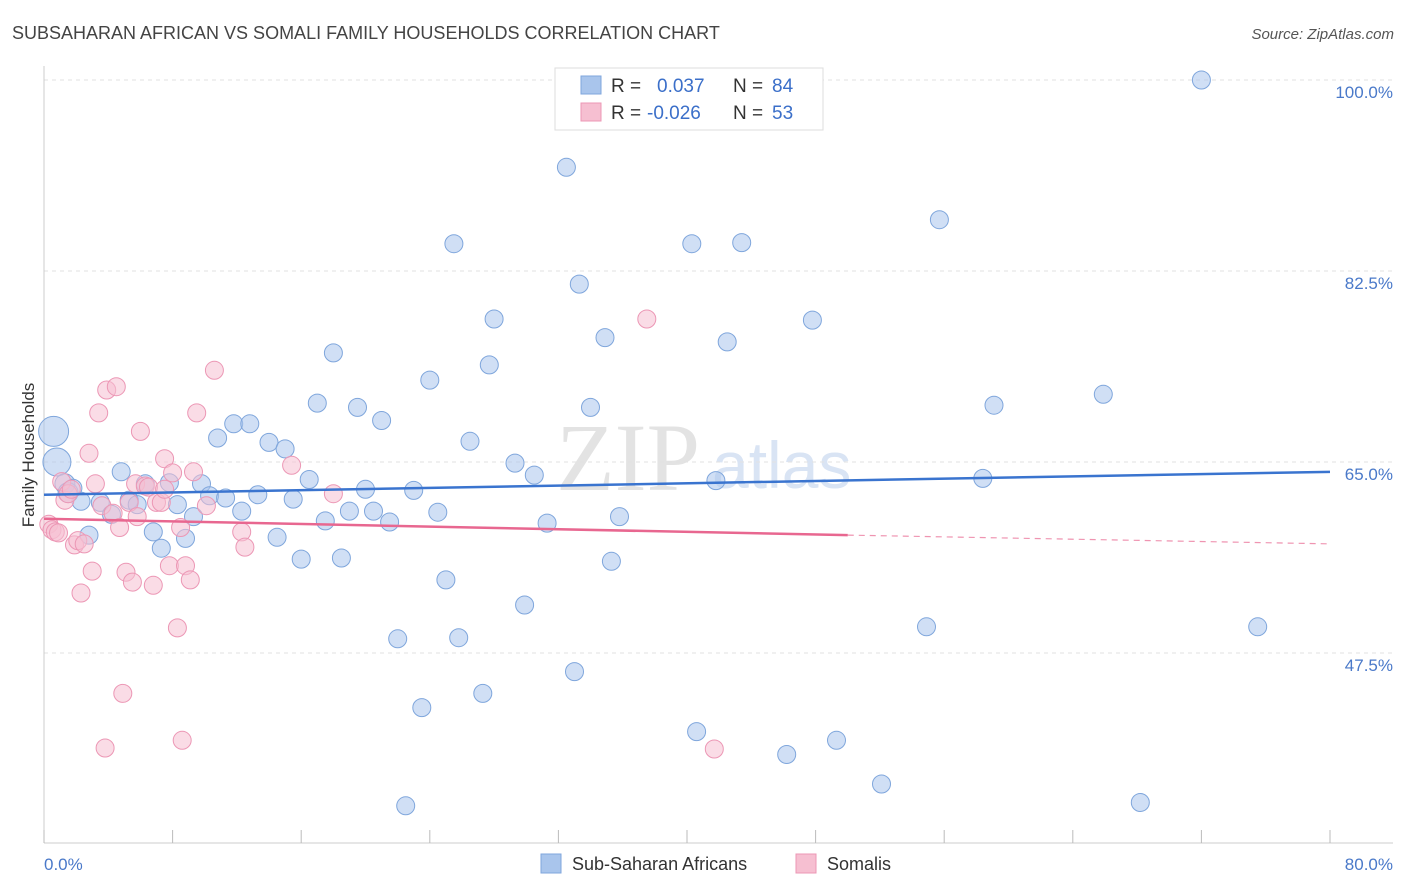 This screenshot has height=892, width=1406. What do you see at coordinates (781, 465) in the screenshot?
I see `watermark-atlas: atlas` at bounding box center [781, 465].